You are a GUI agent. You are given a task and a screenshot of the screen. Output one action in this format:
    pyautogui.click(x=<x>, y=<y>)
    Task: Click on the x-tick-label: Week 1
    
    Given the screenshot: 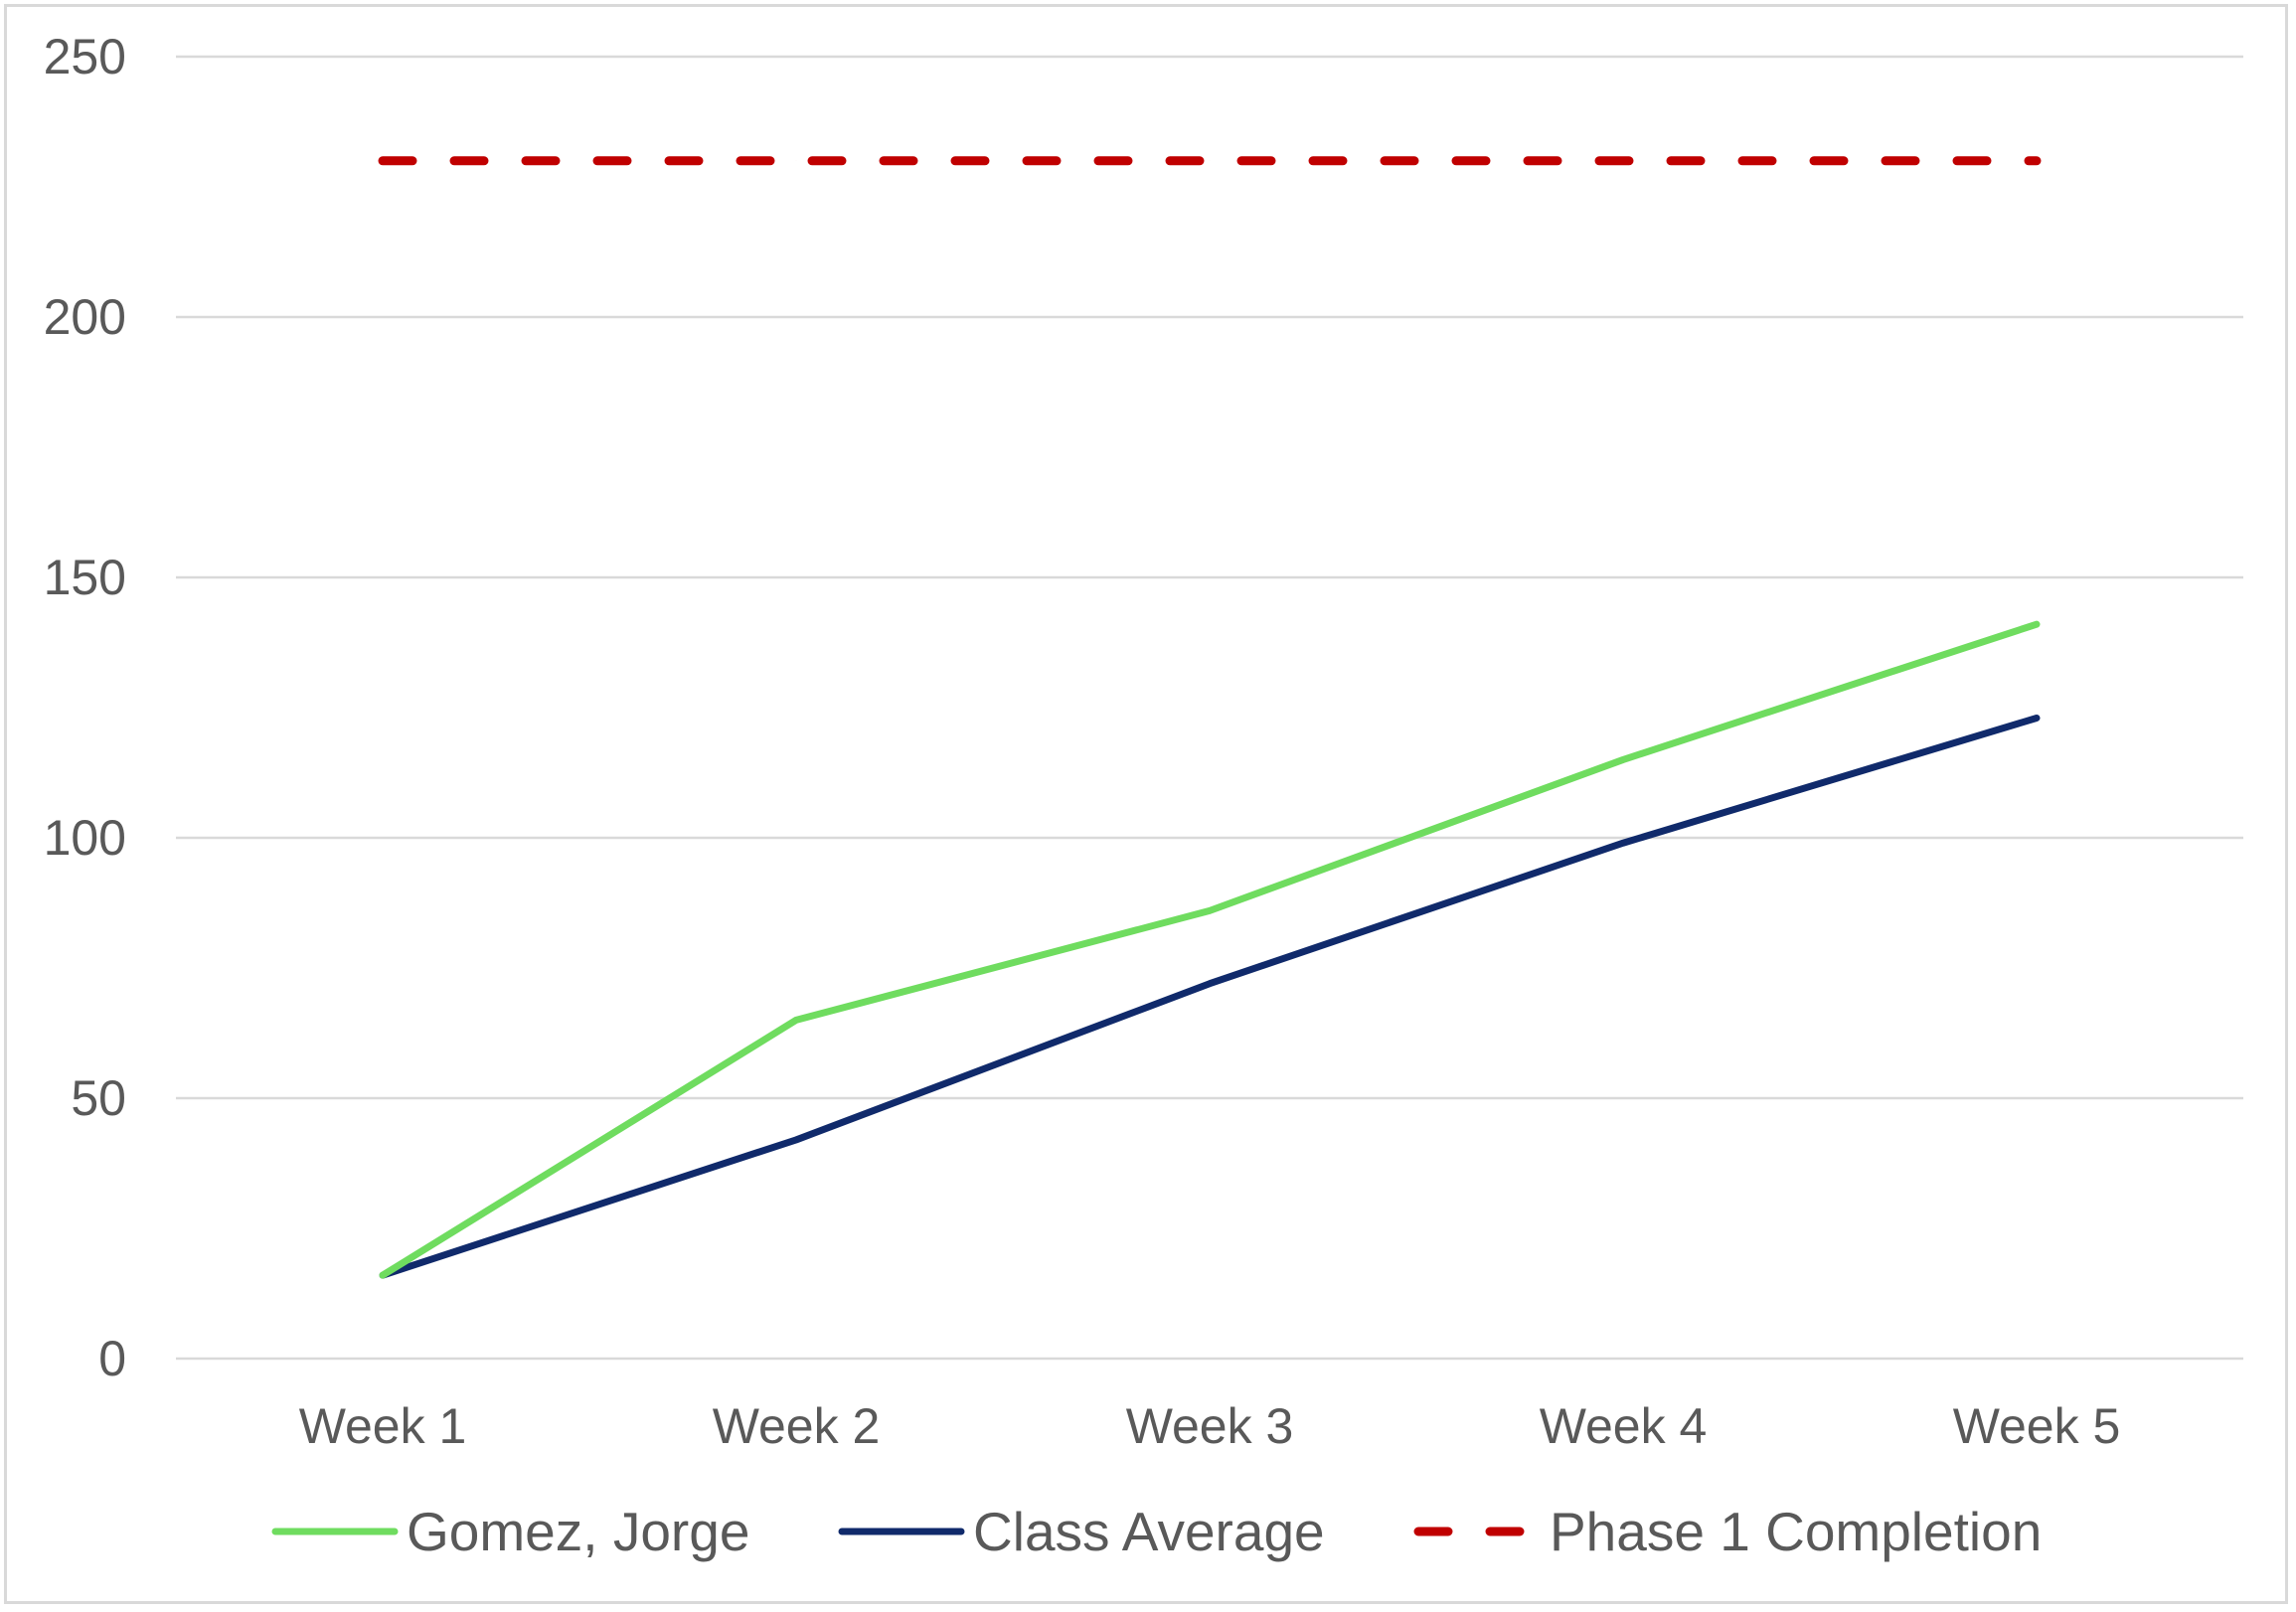 What is the action you would take?
    pyautogui.click(x=383, y=1426)
    